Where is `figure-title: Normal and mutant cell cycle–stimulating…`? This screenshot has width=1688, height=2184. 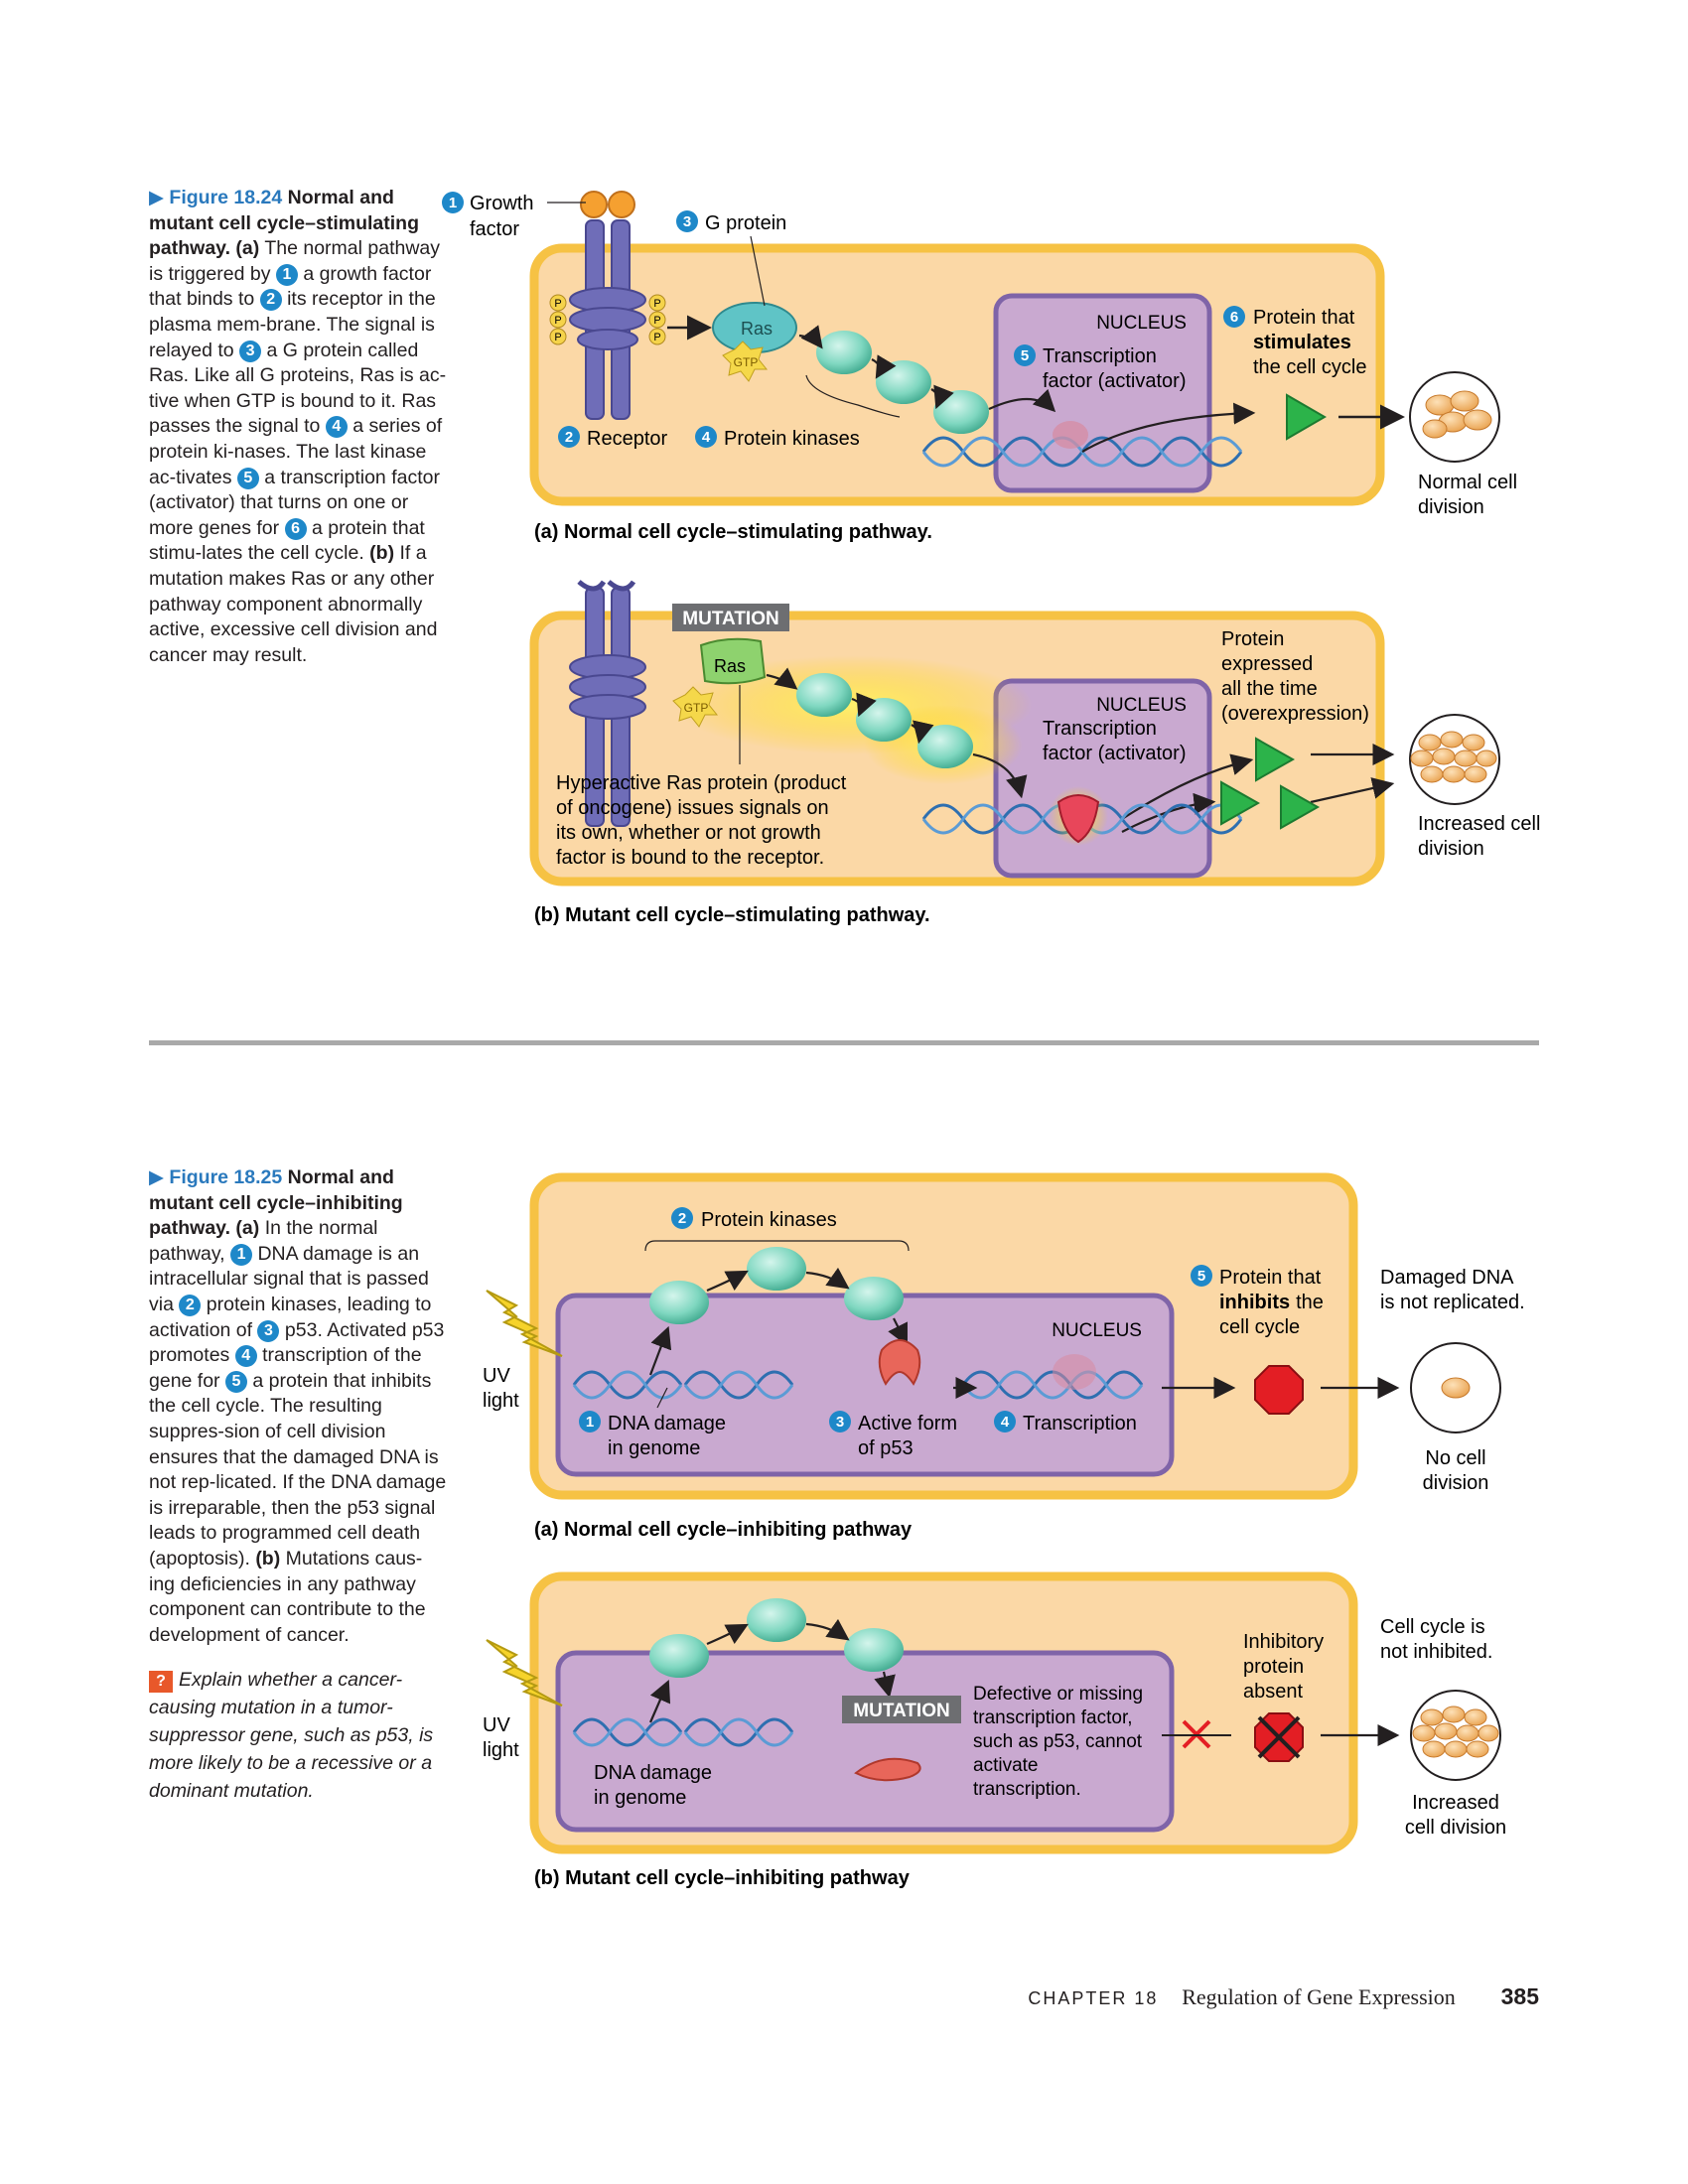
figure-title: Normal and mutant cell cycle–stimulating… is located at coordinates (284, 223).